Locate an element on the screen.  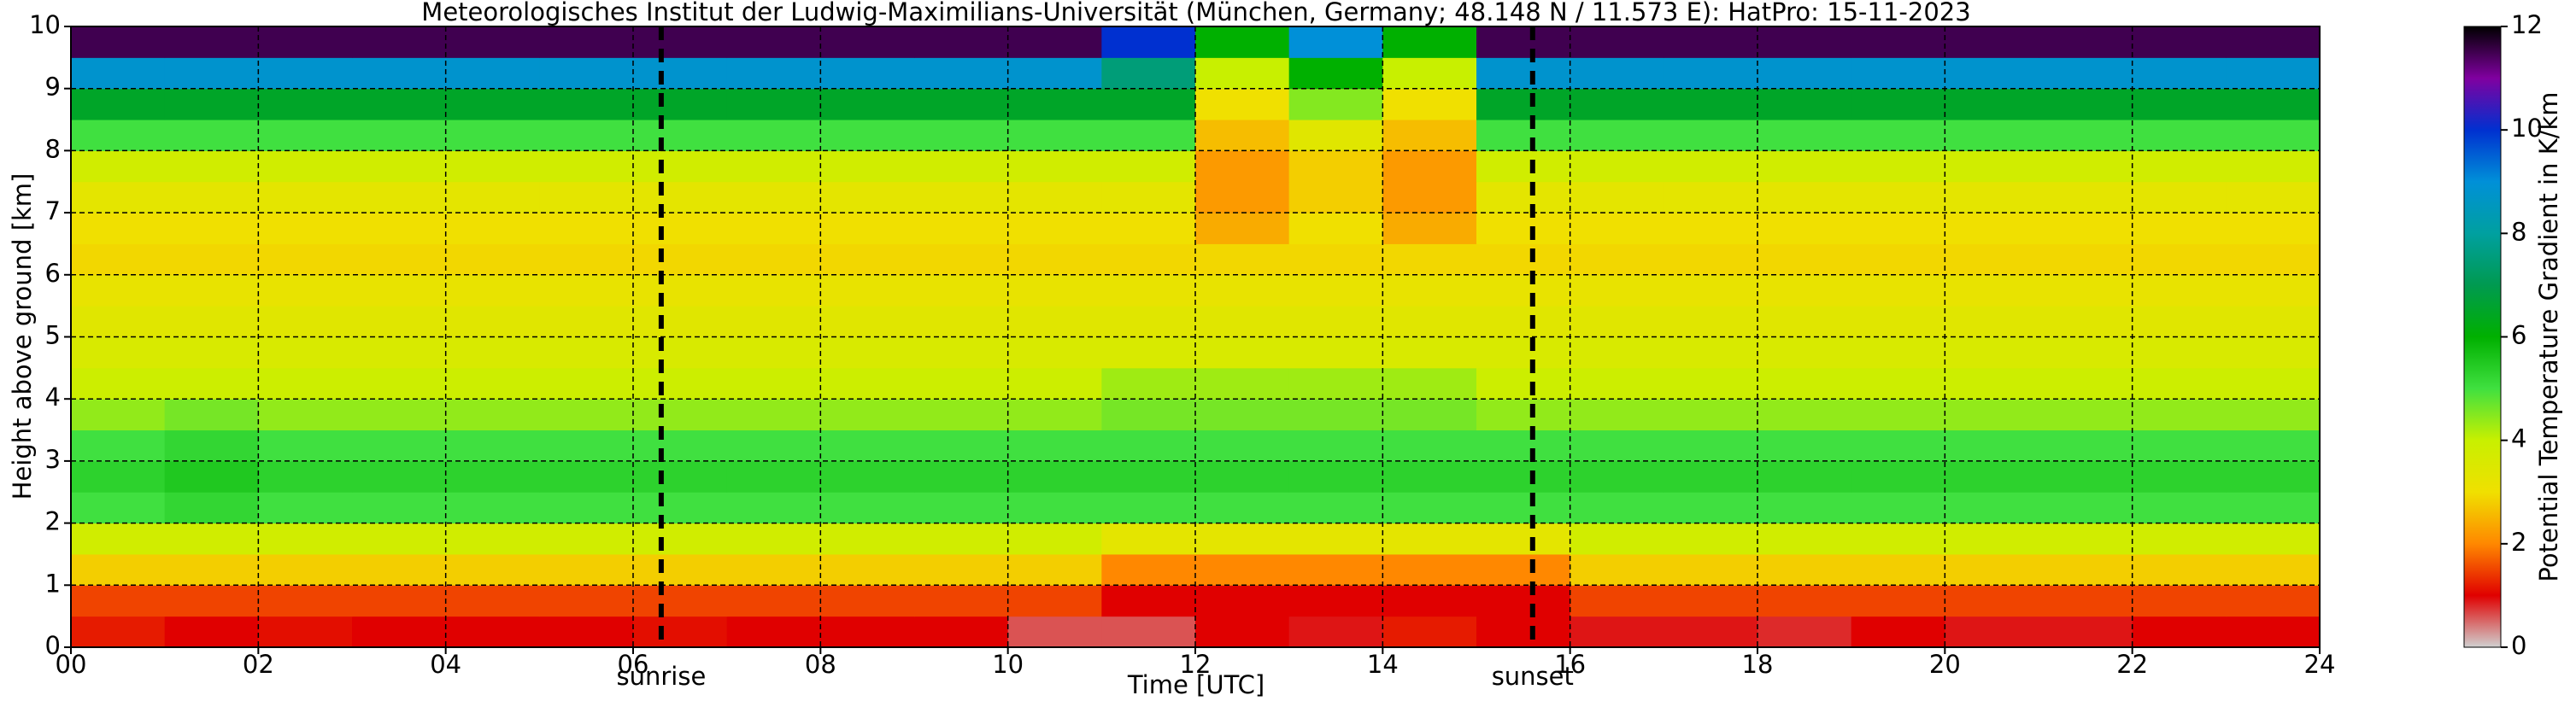
annotation-label: sunrise is located at coordinates (661, 676).